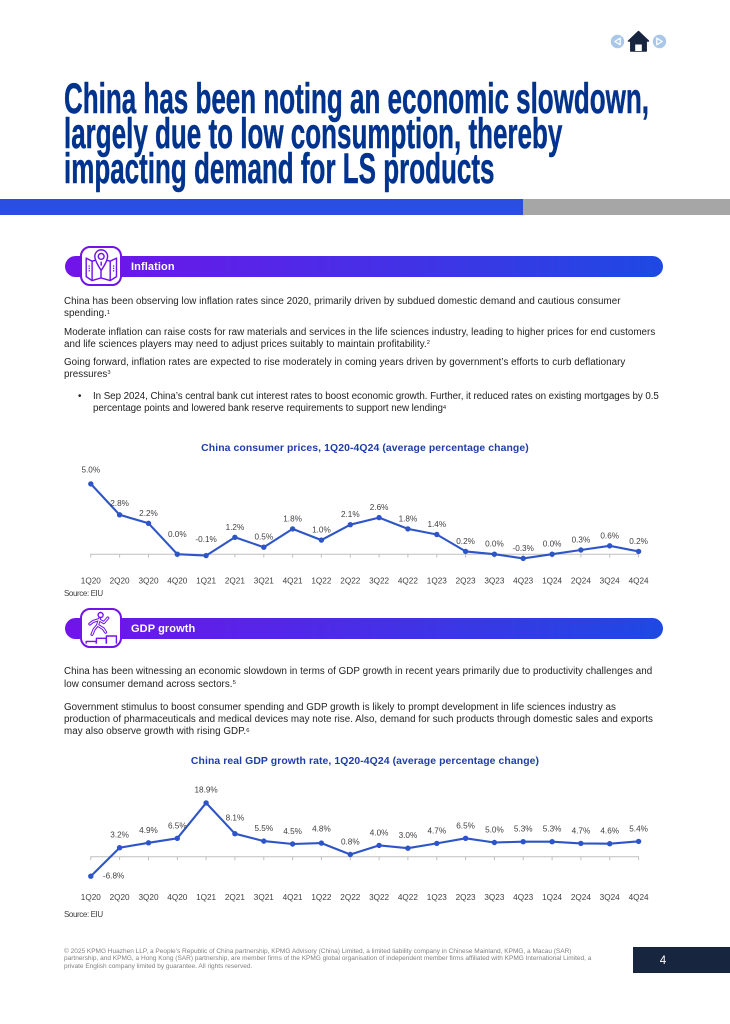 This screenshot has height=1024, width=730. What do you see at coordinates (581, 540) in the screenshot?
I see `svg-text: 0.3%` at bounding box center [581, 540].